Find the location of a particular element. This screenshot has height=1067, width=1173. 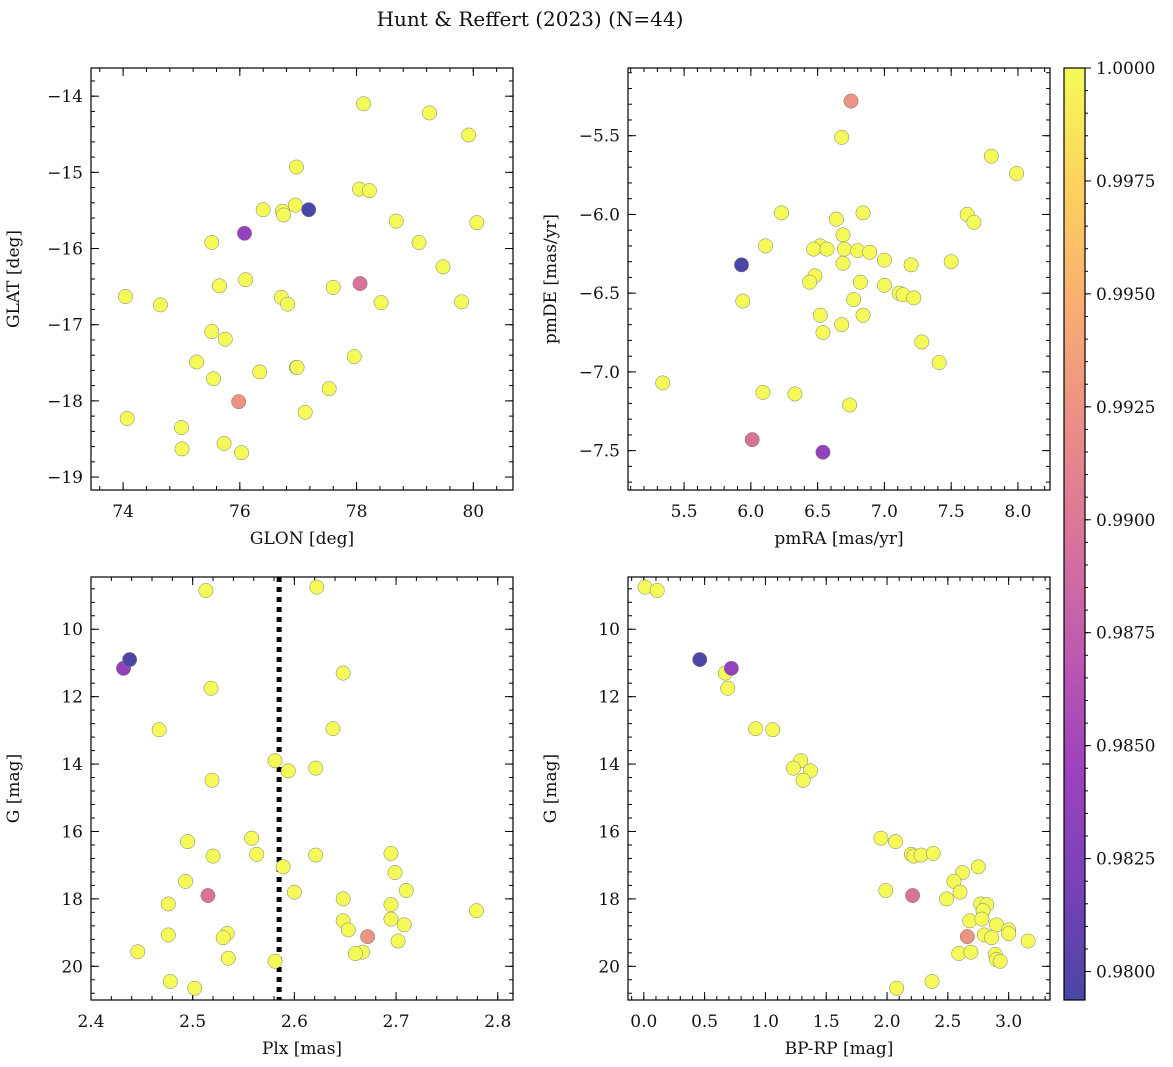

figure-title: Hunt & Reffert (2023) (N=44) is located at coordinates (530, 19).